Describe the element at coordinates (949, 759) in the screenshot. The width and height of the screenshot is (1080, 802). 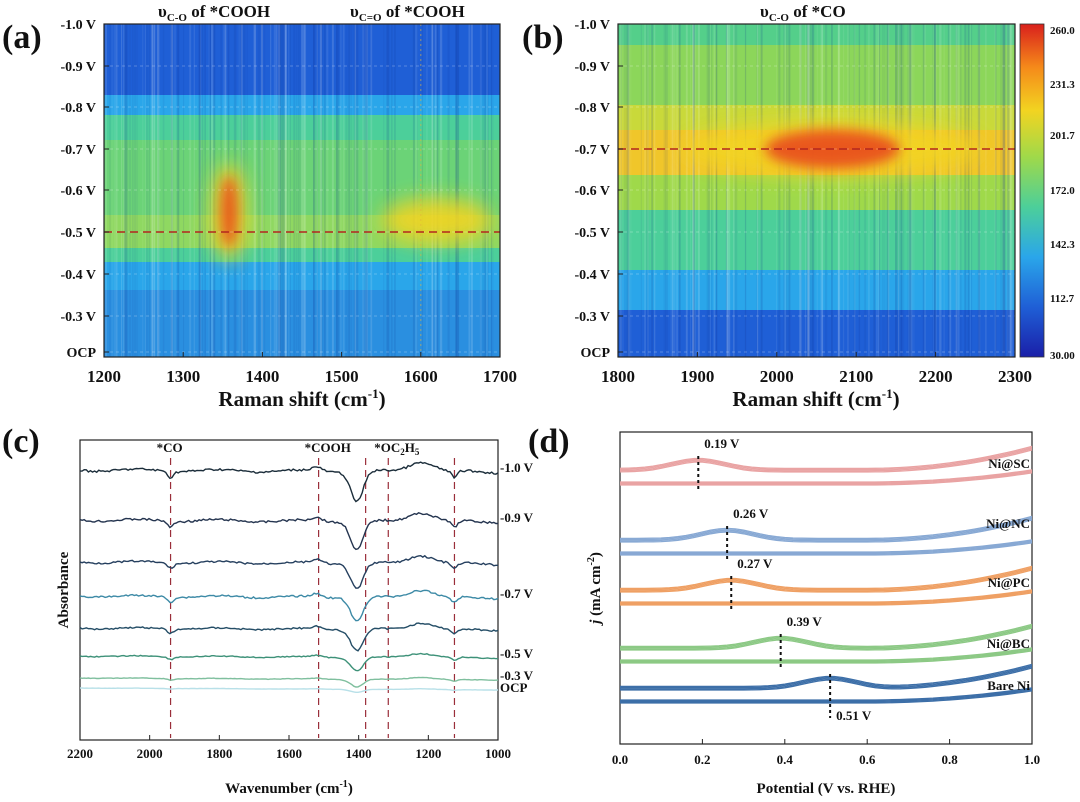
I see `x-tick-label: 0.8` at that location.